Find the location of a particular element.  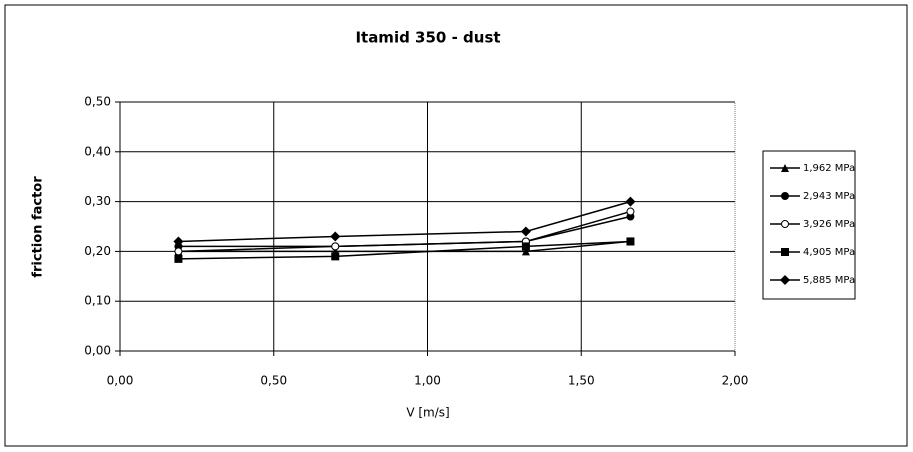

y-tick-label: 0,20 is located at coordinates (97, 251).